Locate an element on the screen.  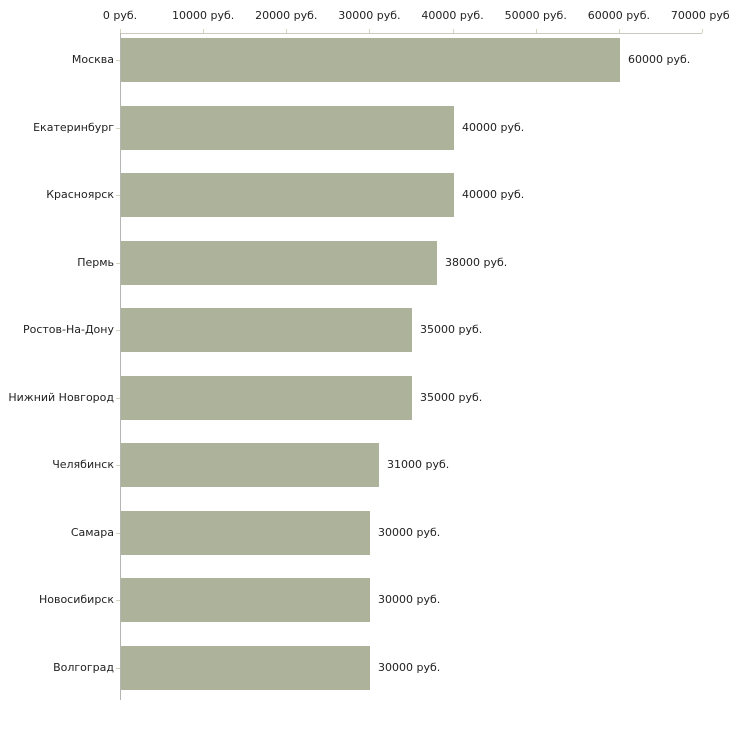
x-axis-tick-label: 40000 руб. is located at coordinates (452, 15).